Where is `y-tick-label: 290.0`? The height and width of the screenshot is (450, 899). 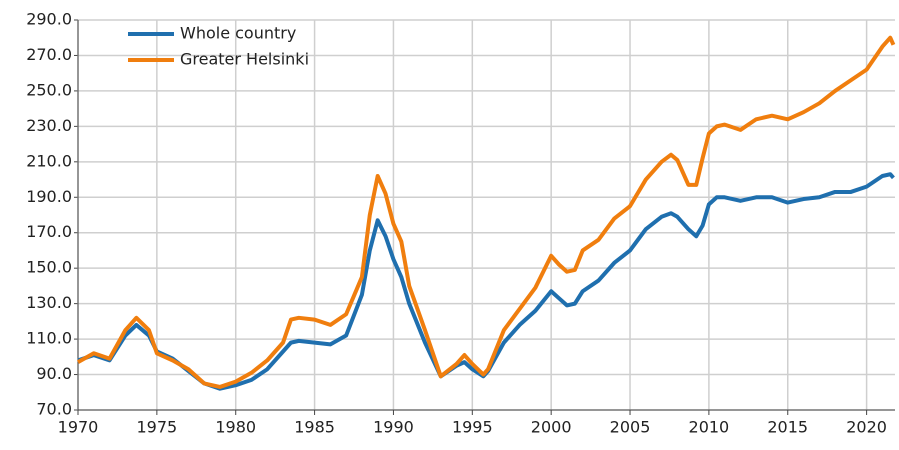
y-tick-label: 290.0 is located at coordinates (49, 19).